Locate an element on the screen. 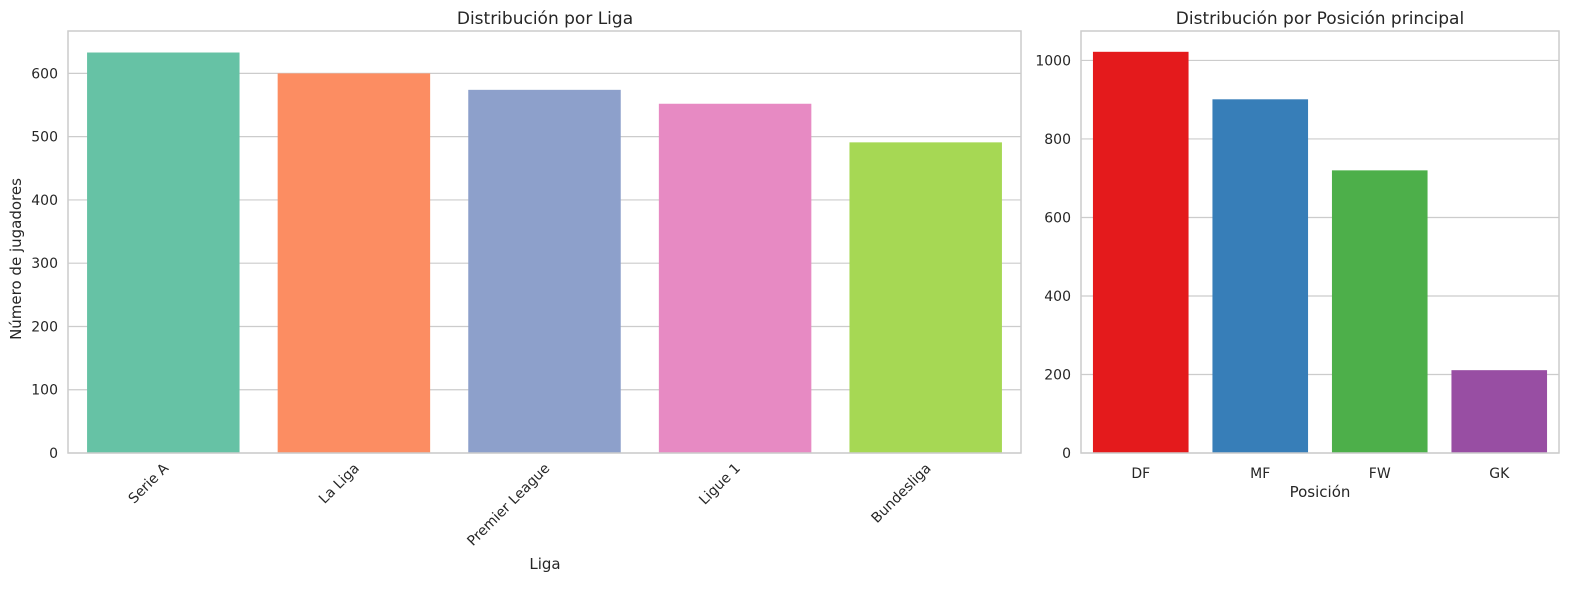 The width and height of the screenshot is (1589, 590). league-xtick-label: La Liga is located at coordinates (339, 484).